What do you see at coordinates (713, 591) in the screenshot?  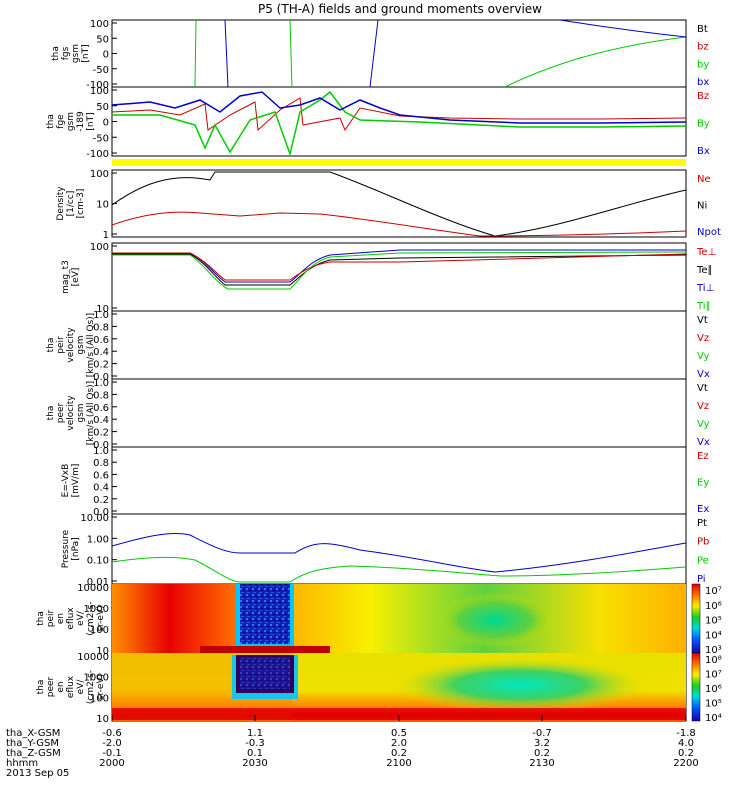 I see `colorbar-tick: 10⁷` at bounding box center [713, 591].